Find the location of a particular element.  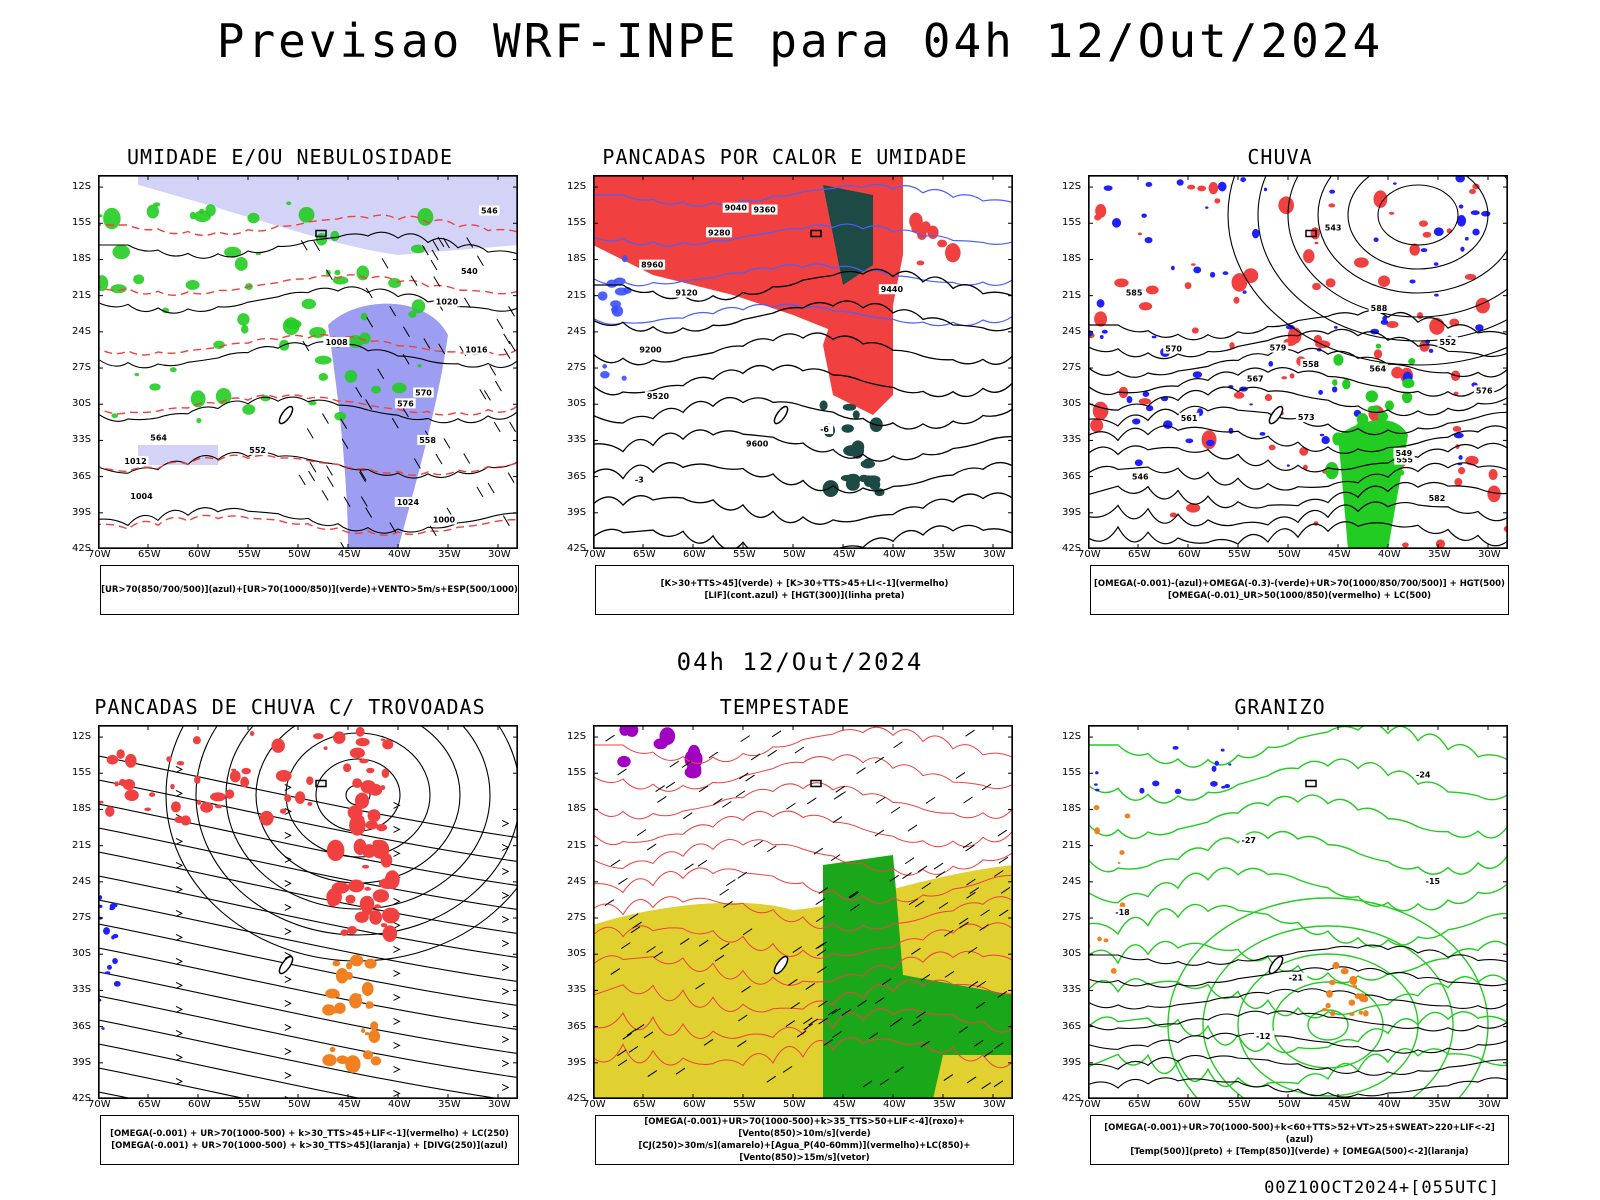

panel-title: UMIDADE E/OU NEBULOSIDADE is located at coordinates (290, 157).